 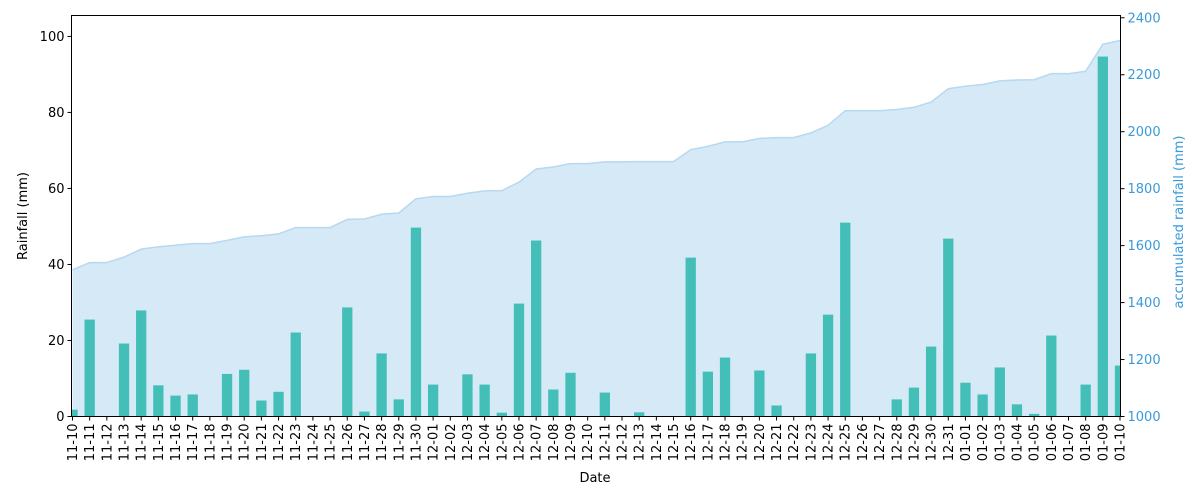 What do you see at coordinates (90, 443) in the screenshot?
I see `x-tick-label: 11-11` at bounding box center [90, 443].